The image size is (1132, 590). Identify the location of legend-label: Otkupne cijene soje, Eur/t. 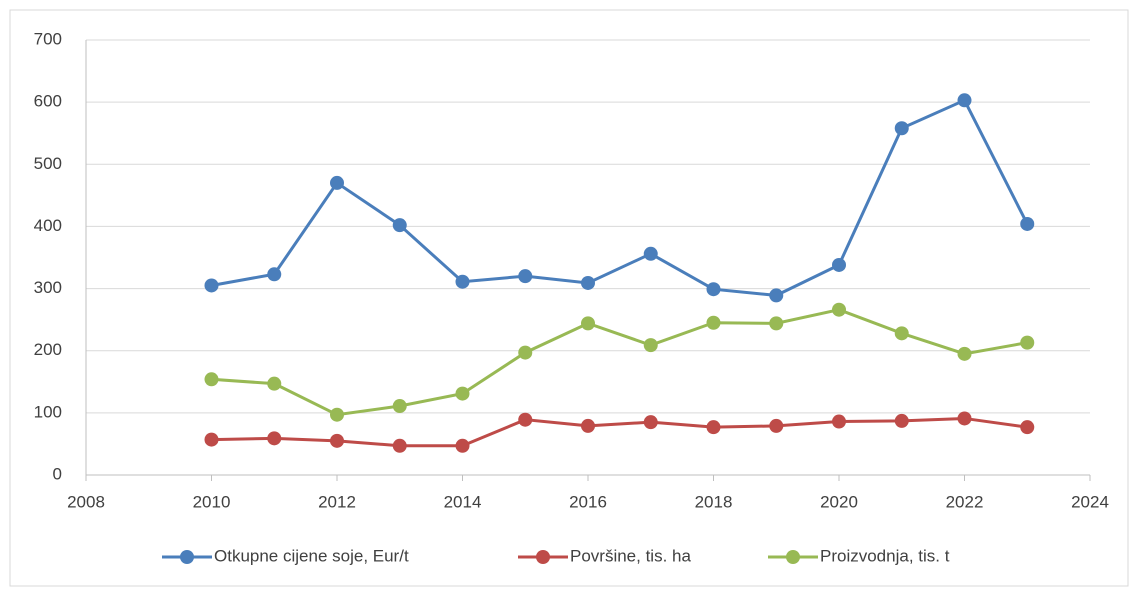
(311, 555).